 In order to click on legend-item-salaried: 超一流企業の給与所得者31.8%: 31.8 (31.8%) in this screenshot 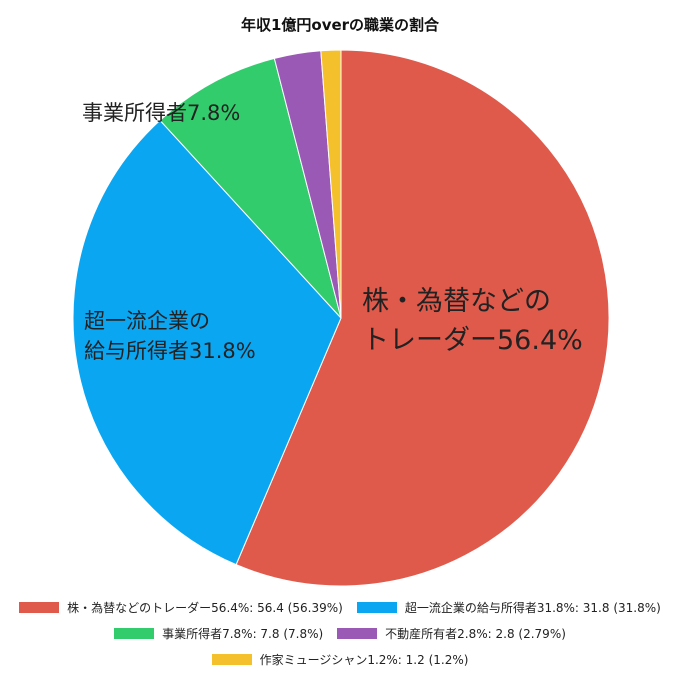, I will do `click(508, 607)`.